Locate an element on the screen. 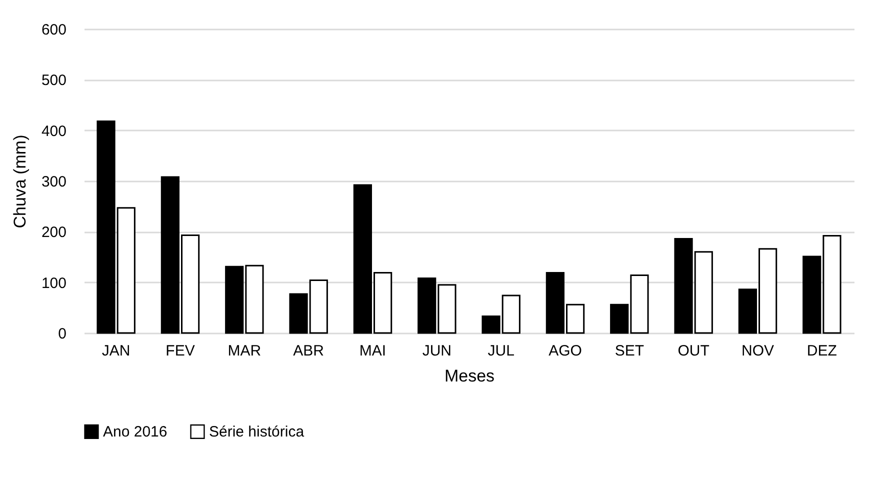 This screenshot has height=477, width=888. legend-label: Série histórica is located at coordinates (257, 432).